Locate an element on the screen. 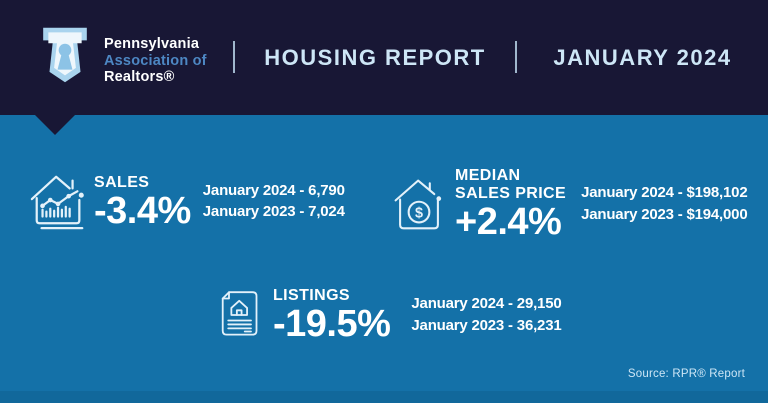 The height and width of the screenshot is (403, 768). stat-median-percent: +2.4% is located at coordinates (508, 222).